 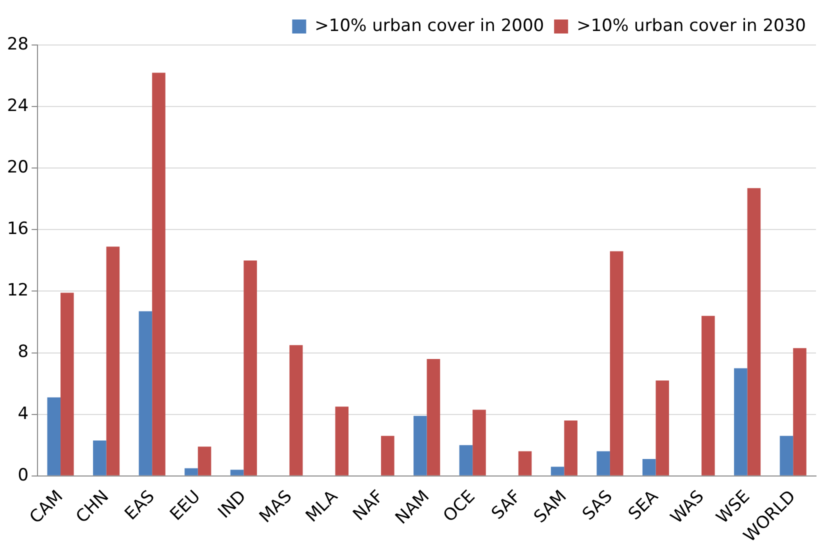 What do you see at coordinates (23, 475) in the screenshot?
I see `y-tick-label: 0` at bounding box center [23, 475].